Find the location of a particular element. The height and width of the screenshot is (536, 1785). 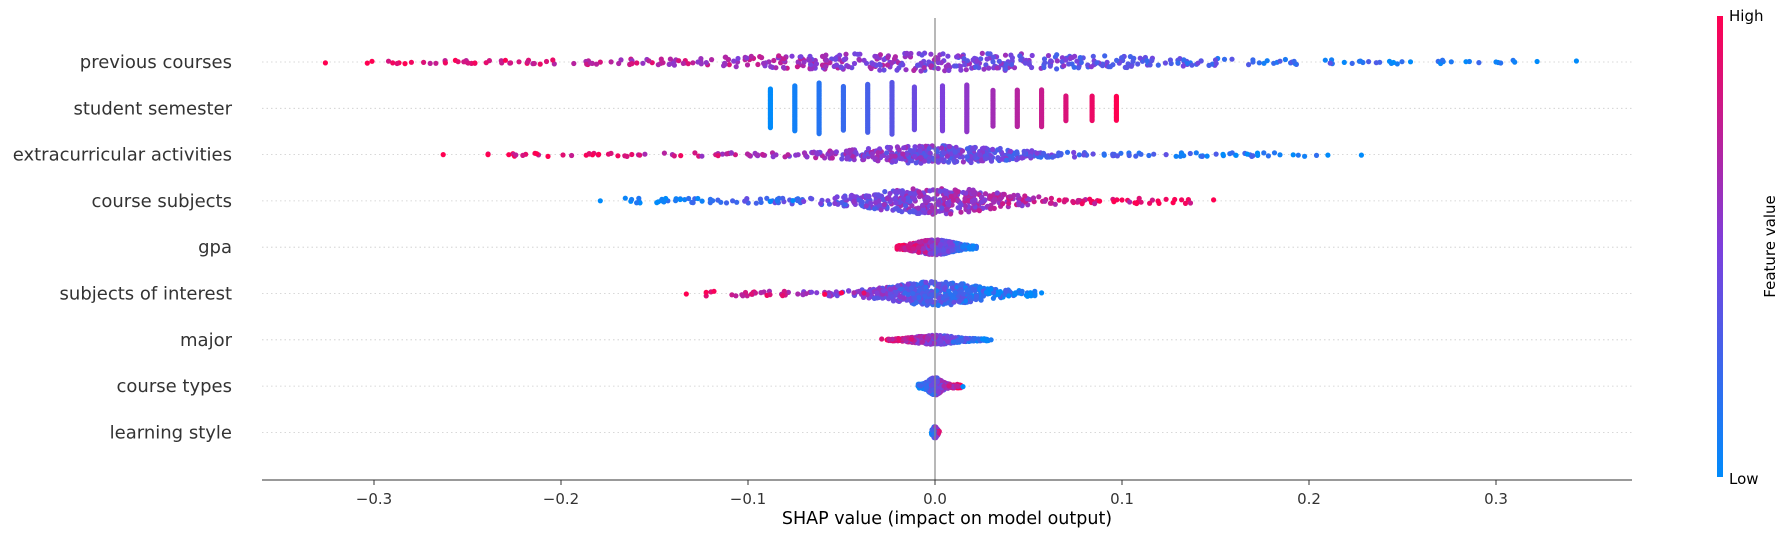

feature-label: subjects of interest is located at coordinates (146, 294).